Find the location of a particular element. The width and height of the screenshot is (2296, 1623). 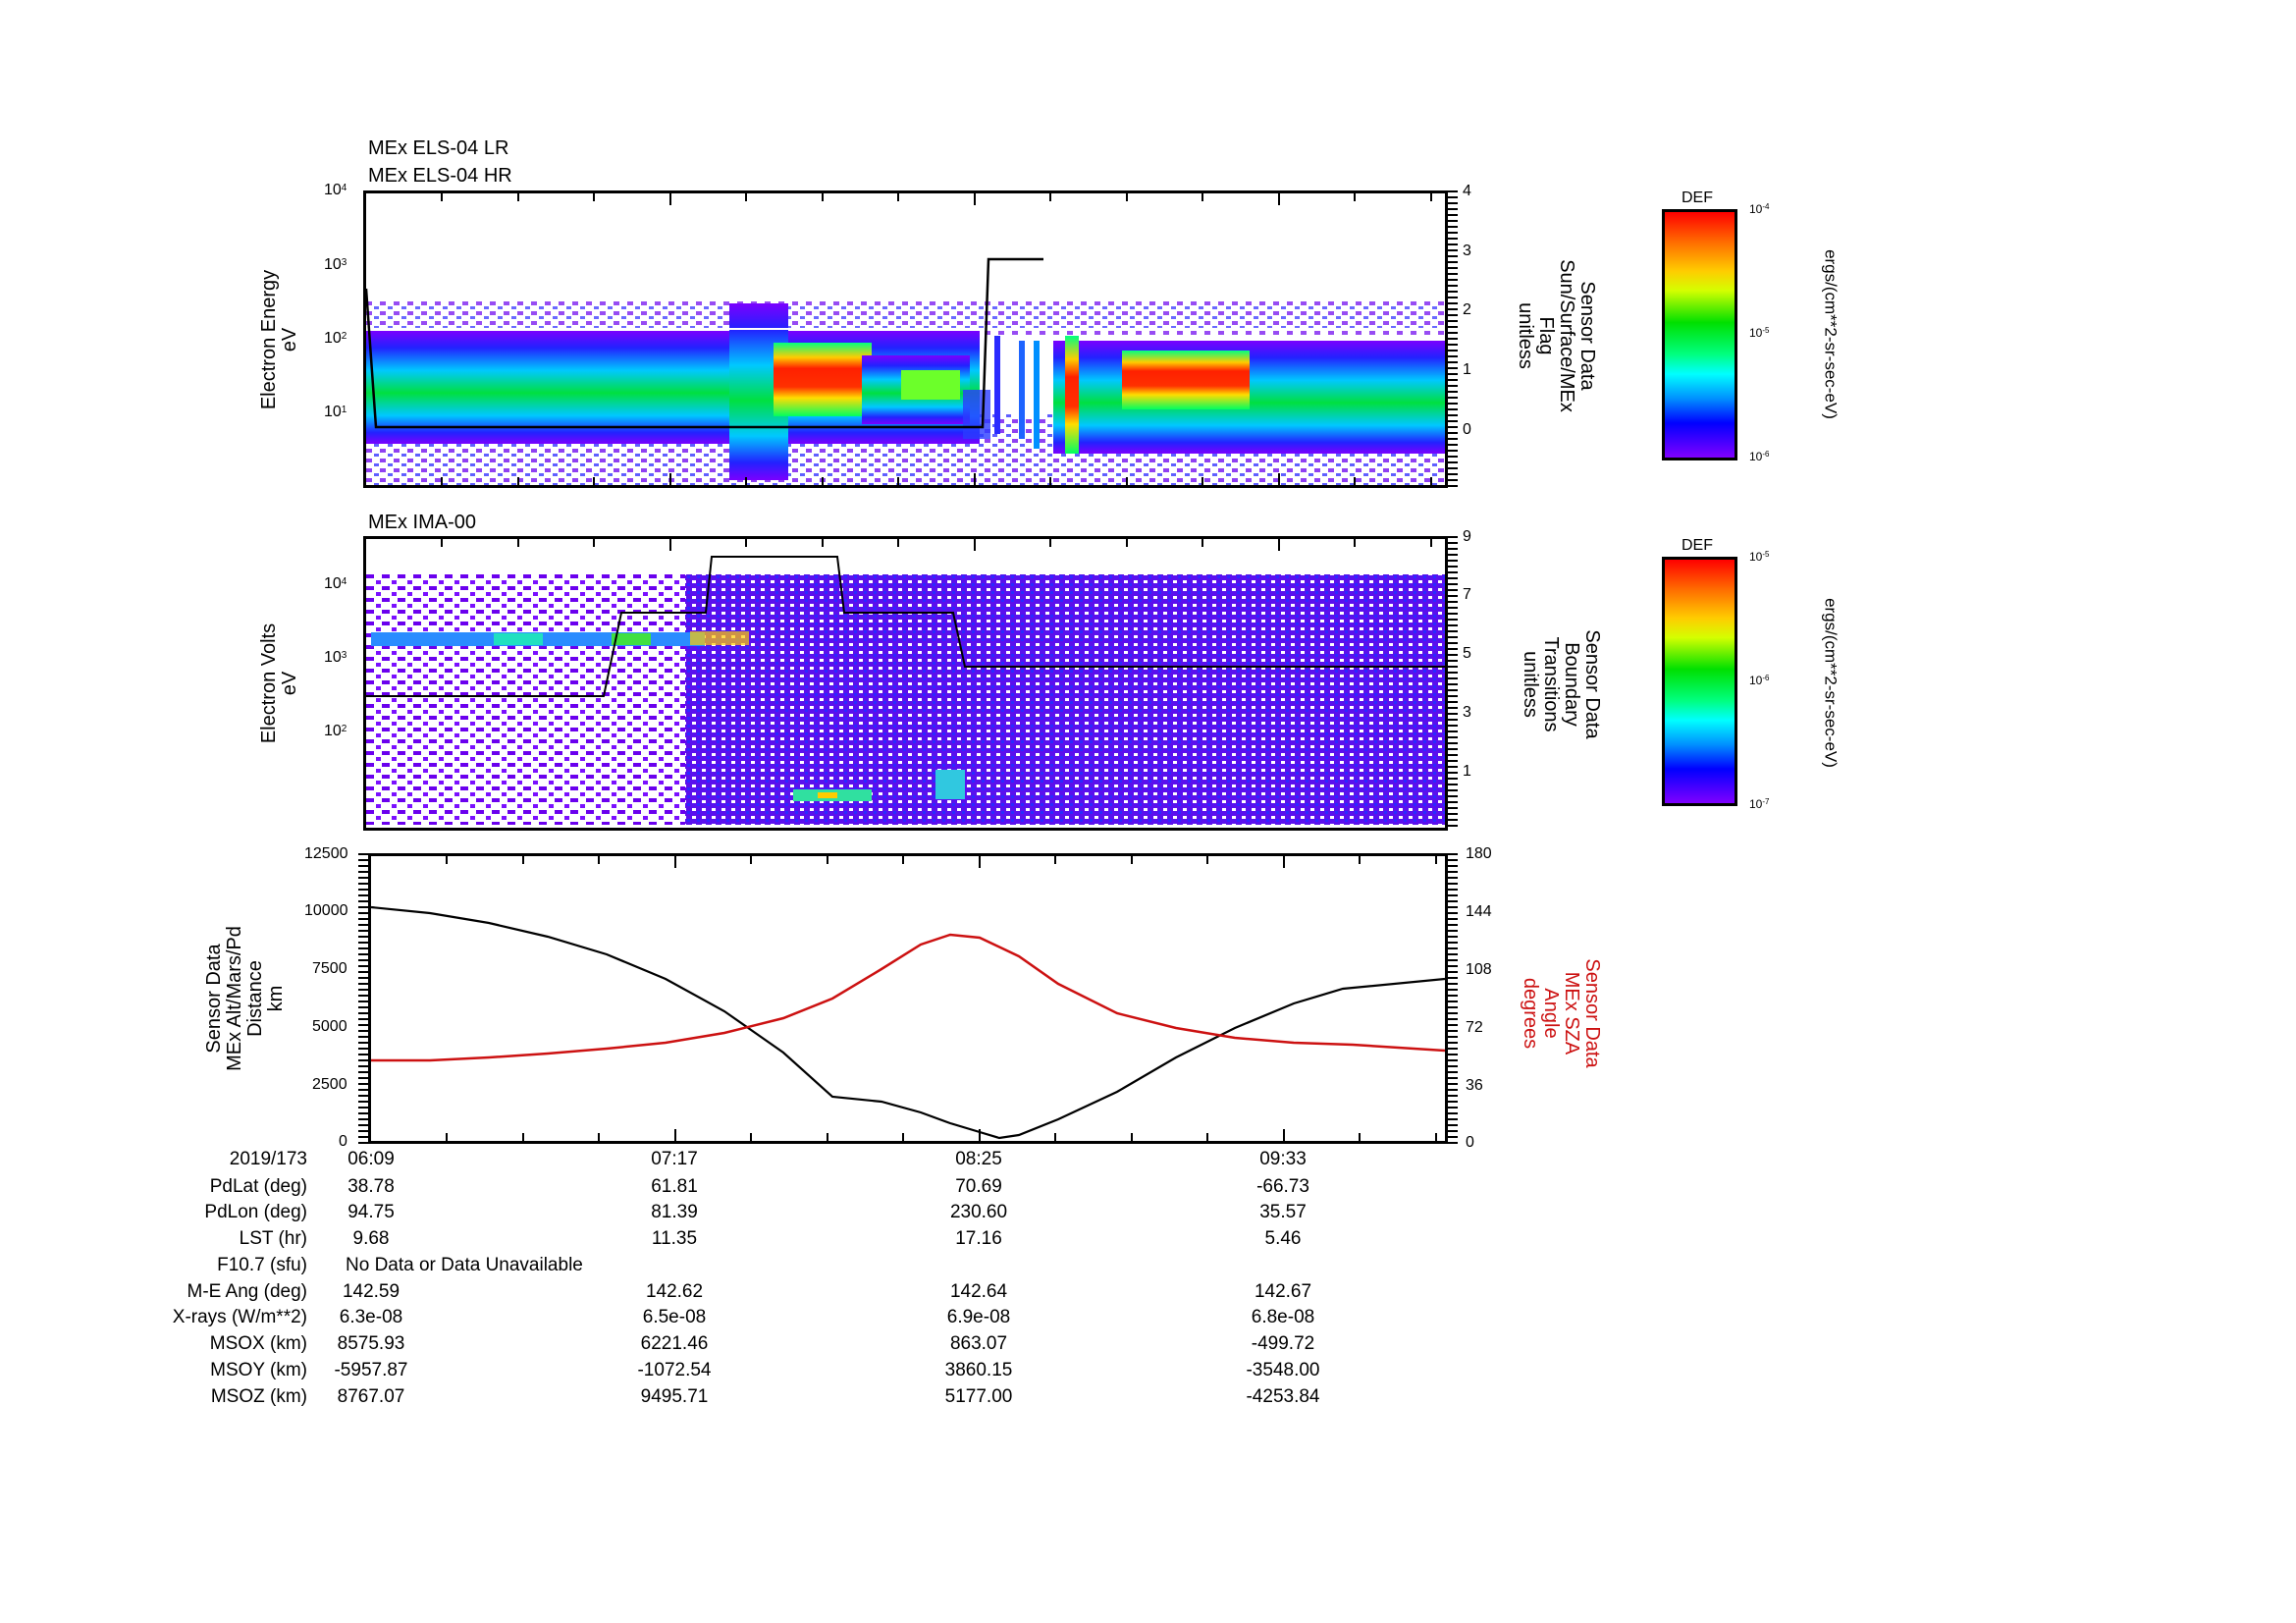

panel3-line-chart is located at coordinates (908, 998).